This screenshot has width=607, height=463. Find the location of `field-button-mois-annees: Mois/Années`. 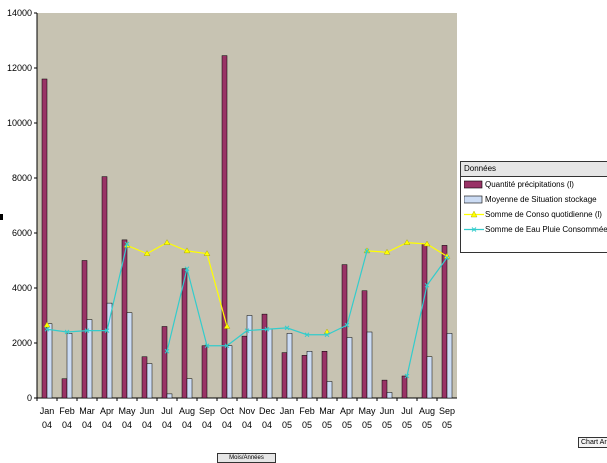

field-button-mois-annees: Mois/Années is located at coordinates (246, 458).